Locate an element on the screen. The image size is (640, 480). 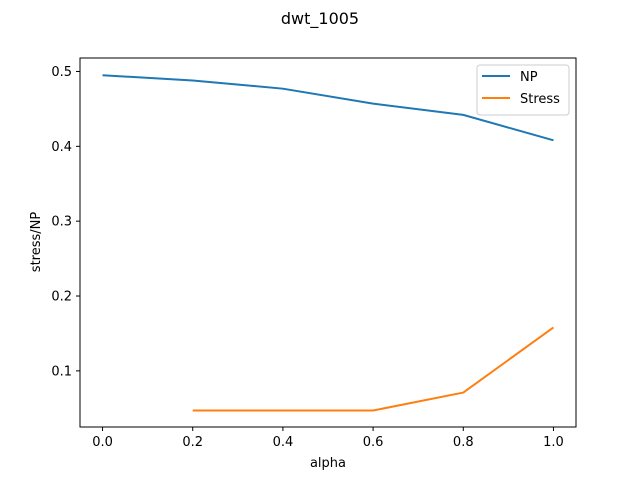
x-tick-label: 0.2 is located at coordinates (192, 442).